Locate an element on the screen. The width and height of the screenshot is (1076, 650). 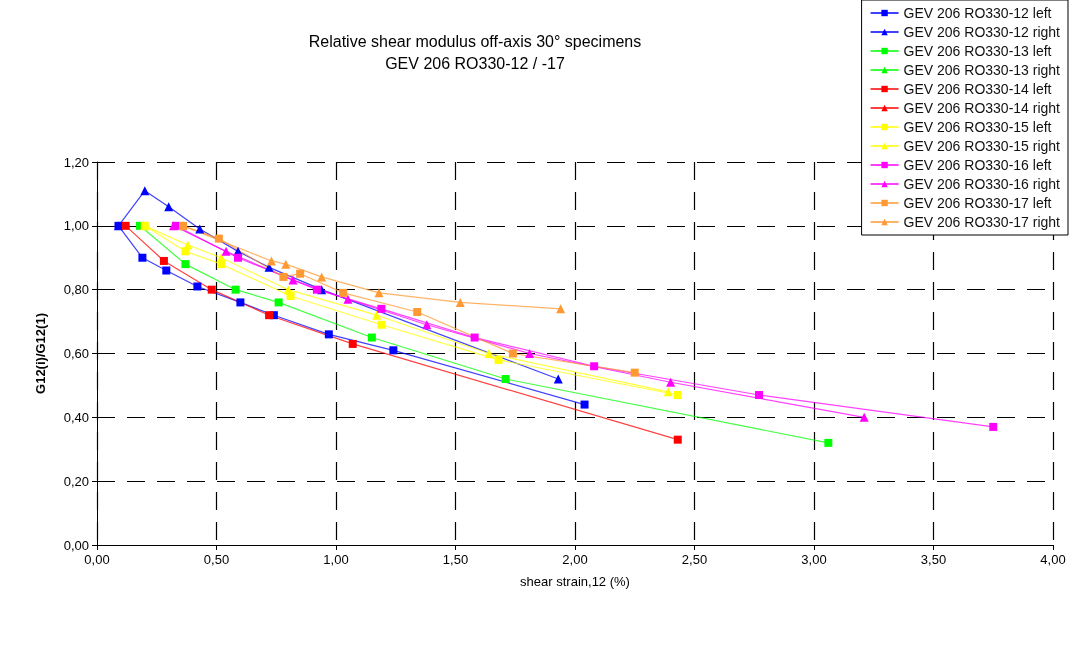
legend-label: GEV 206 RO330-16 right is located at coordinates (982, 184).